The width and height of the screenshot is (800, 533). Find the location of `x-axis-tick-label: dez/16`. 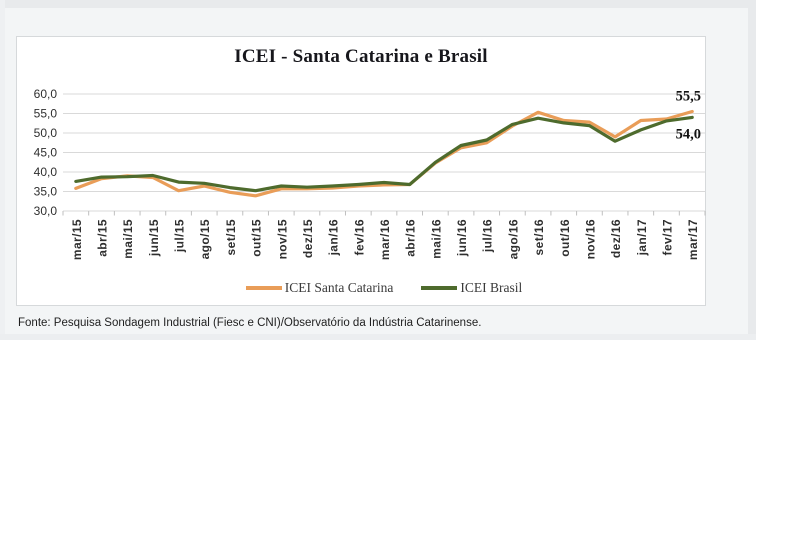

x-axis-tick-label: dez/16 is located at coordinates (616, 238).